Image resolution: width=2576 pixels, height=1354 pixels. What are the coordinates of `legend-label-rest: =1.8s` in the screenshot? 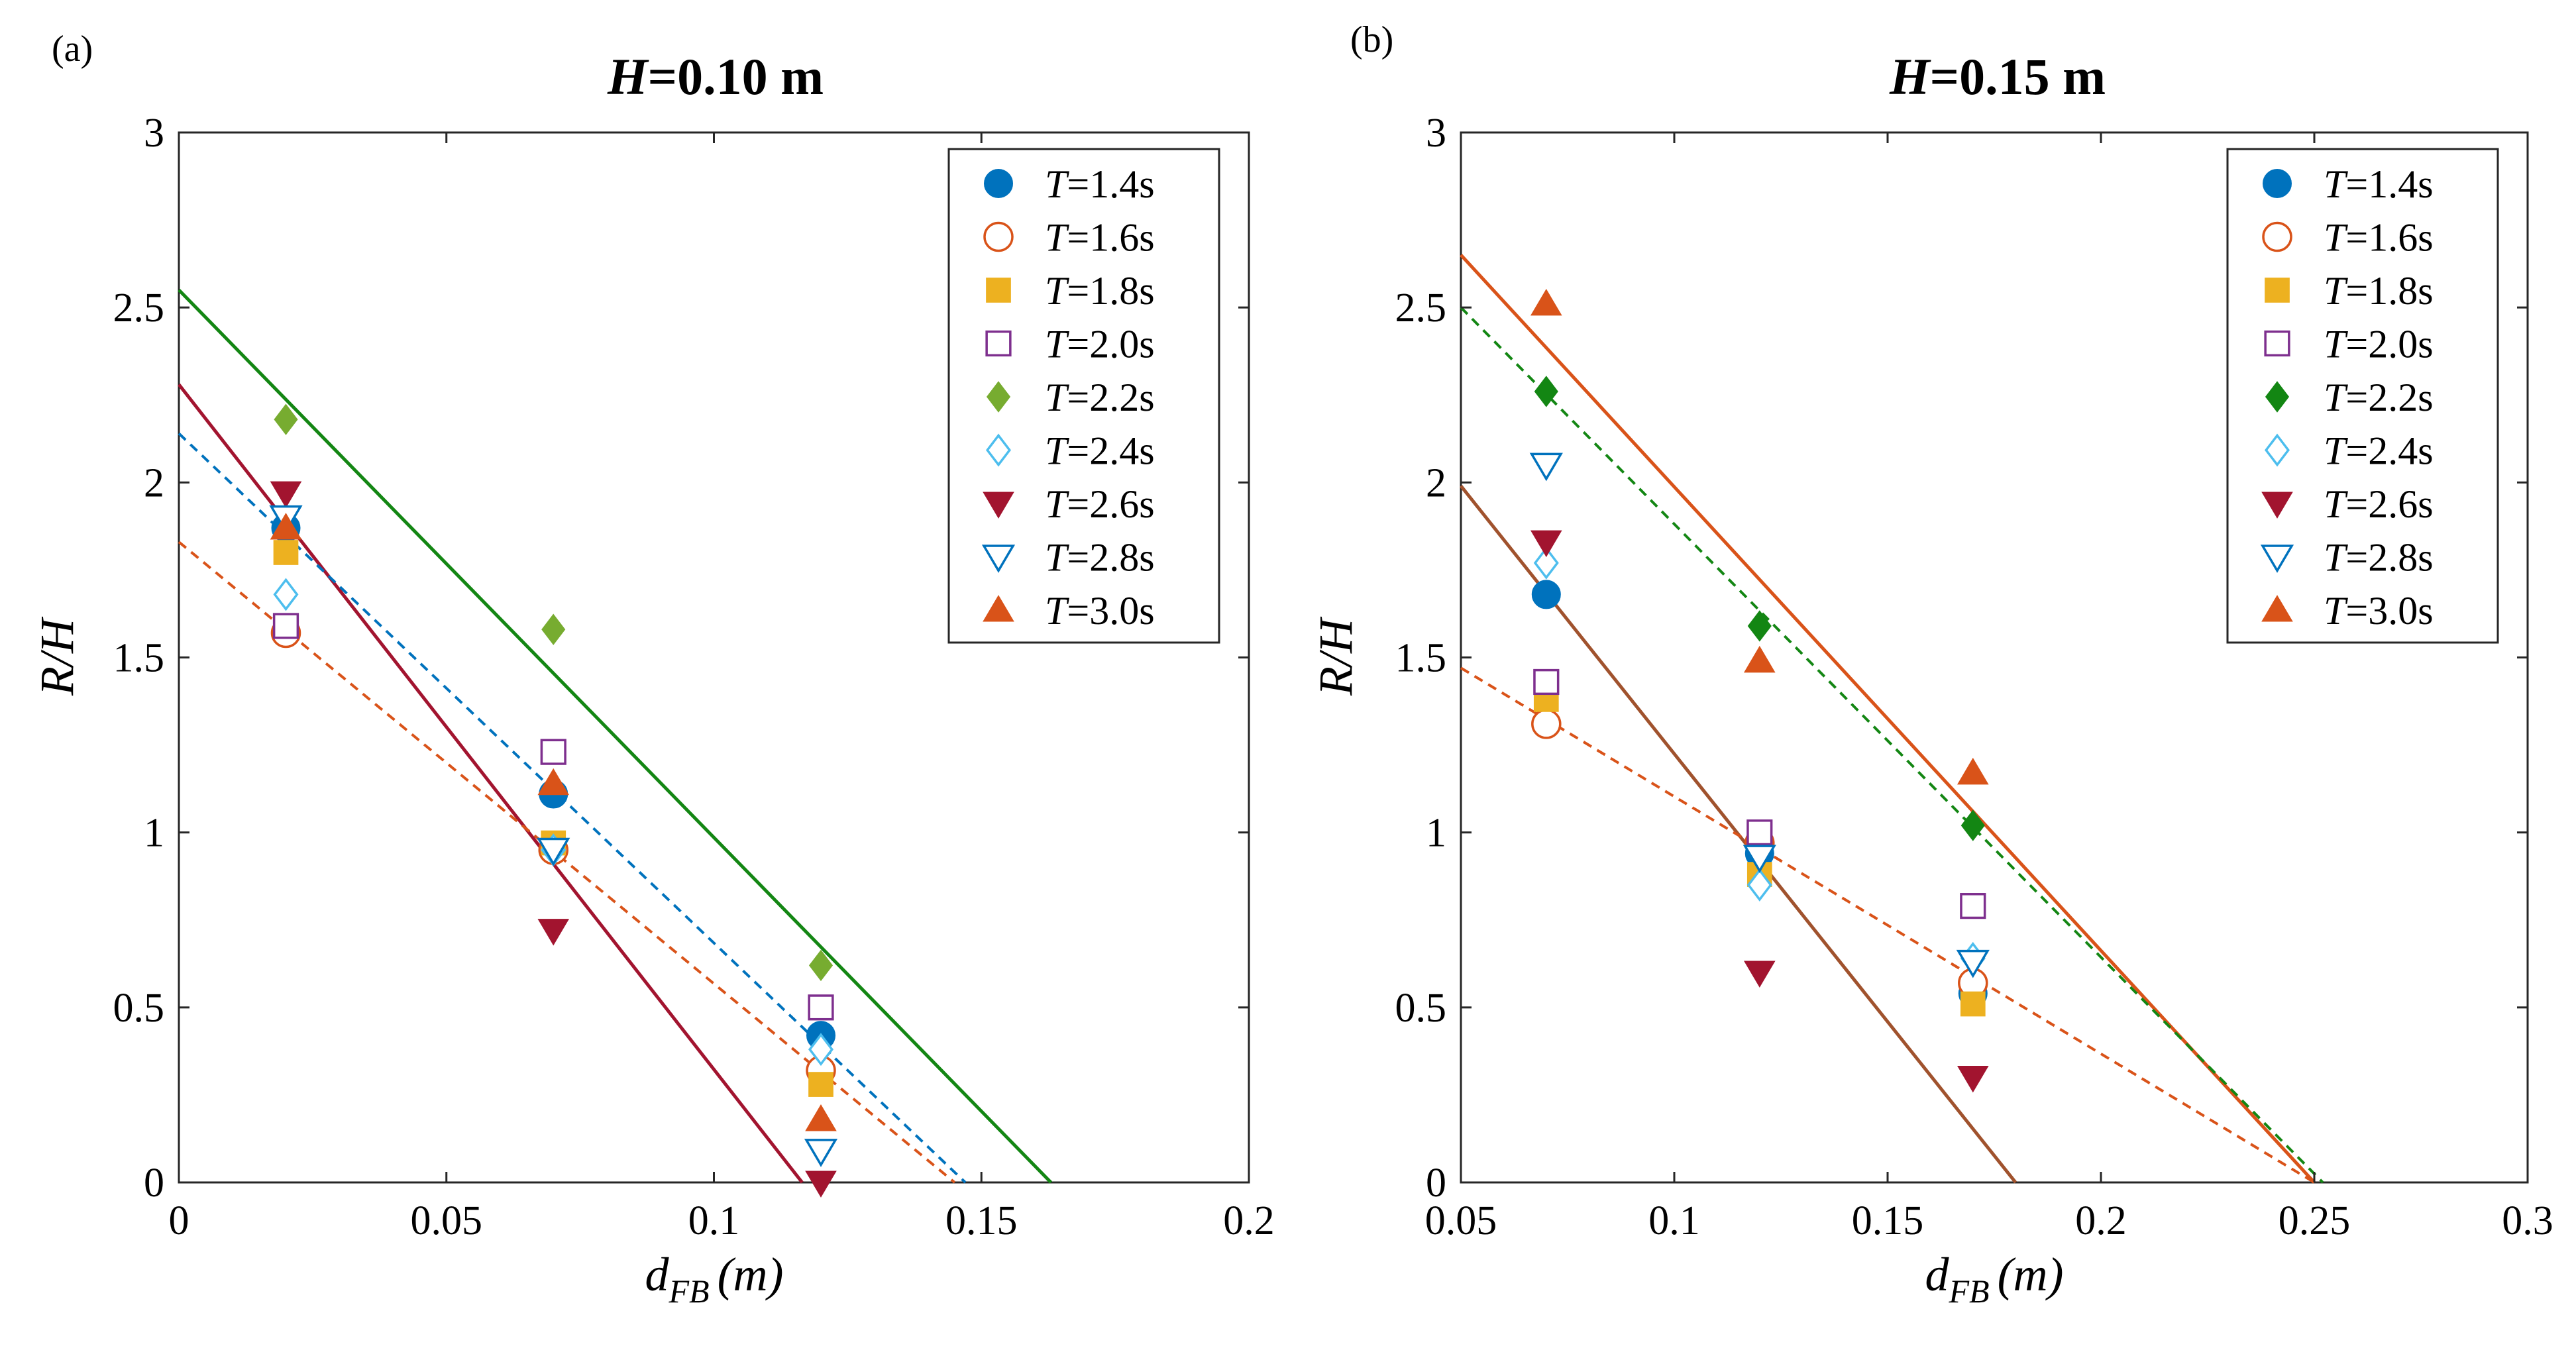 It's located at (1110, 291).